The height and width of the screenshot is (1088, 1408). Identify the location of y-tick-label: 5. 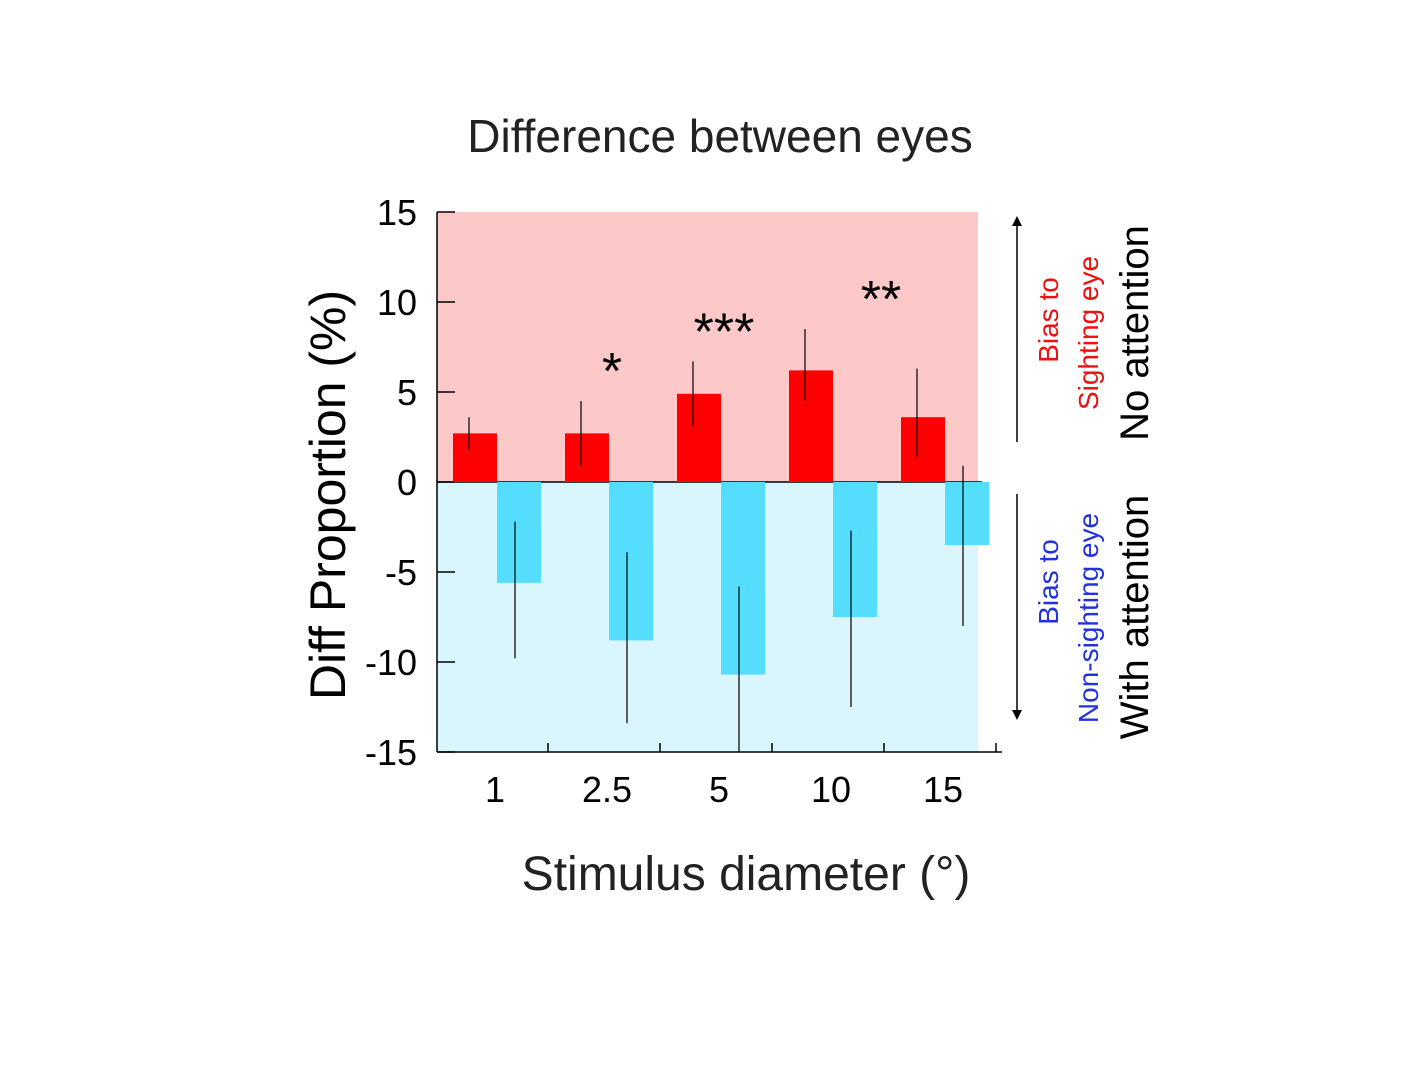
(407, 392).